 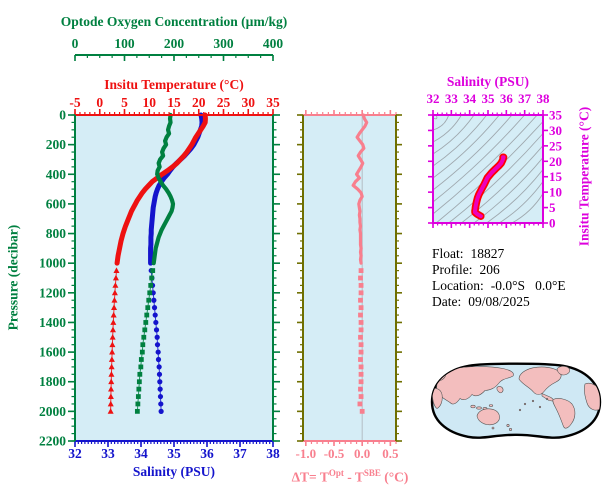 I want to click on map-landmasses, so click(x=516, y=398).